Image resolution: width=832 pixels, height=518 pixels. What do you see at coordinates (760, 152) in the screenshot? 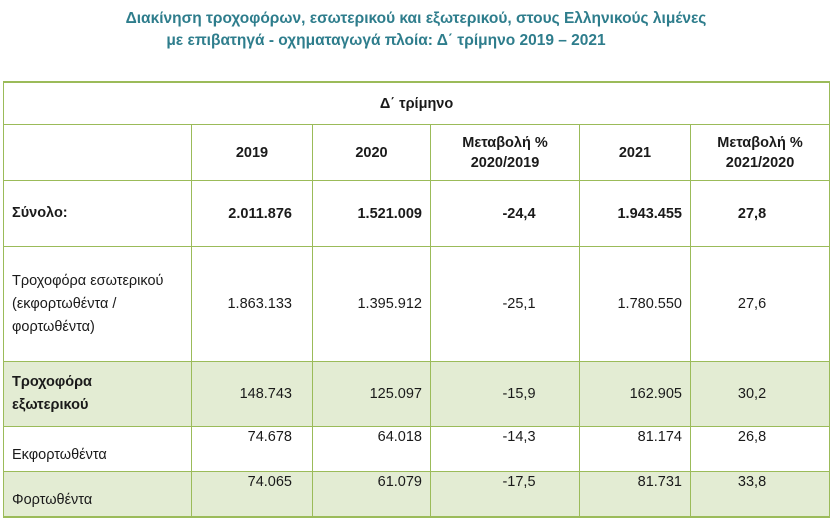
I see `column-header-change-2021-2020: Μεταβολή % 2021/2020` at bounding box center [760, 152].